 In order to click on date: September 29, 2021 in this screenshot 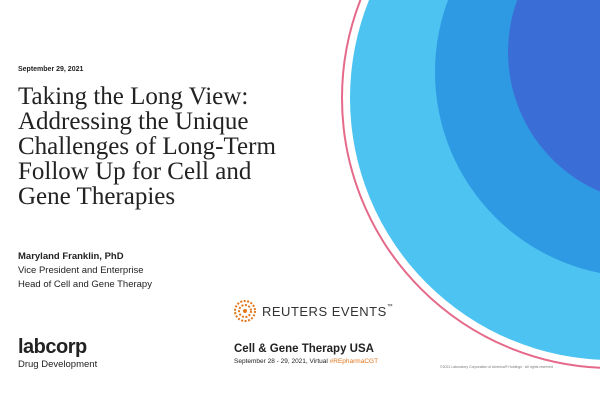, I will do `click(51, 69)`.